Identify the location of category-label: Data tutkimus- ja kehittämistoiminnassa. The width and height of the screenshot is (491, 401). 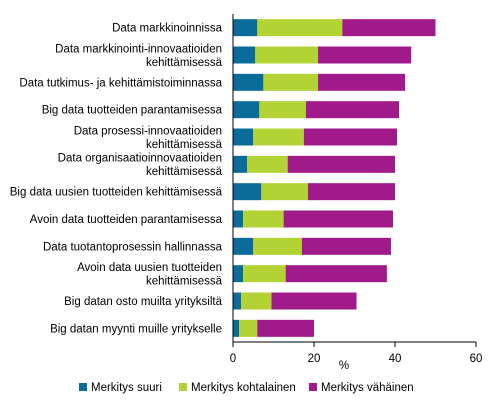
(120, 83).